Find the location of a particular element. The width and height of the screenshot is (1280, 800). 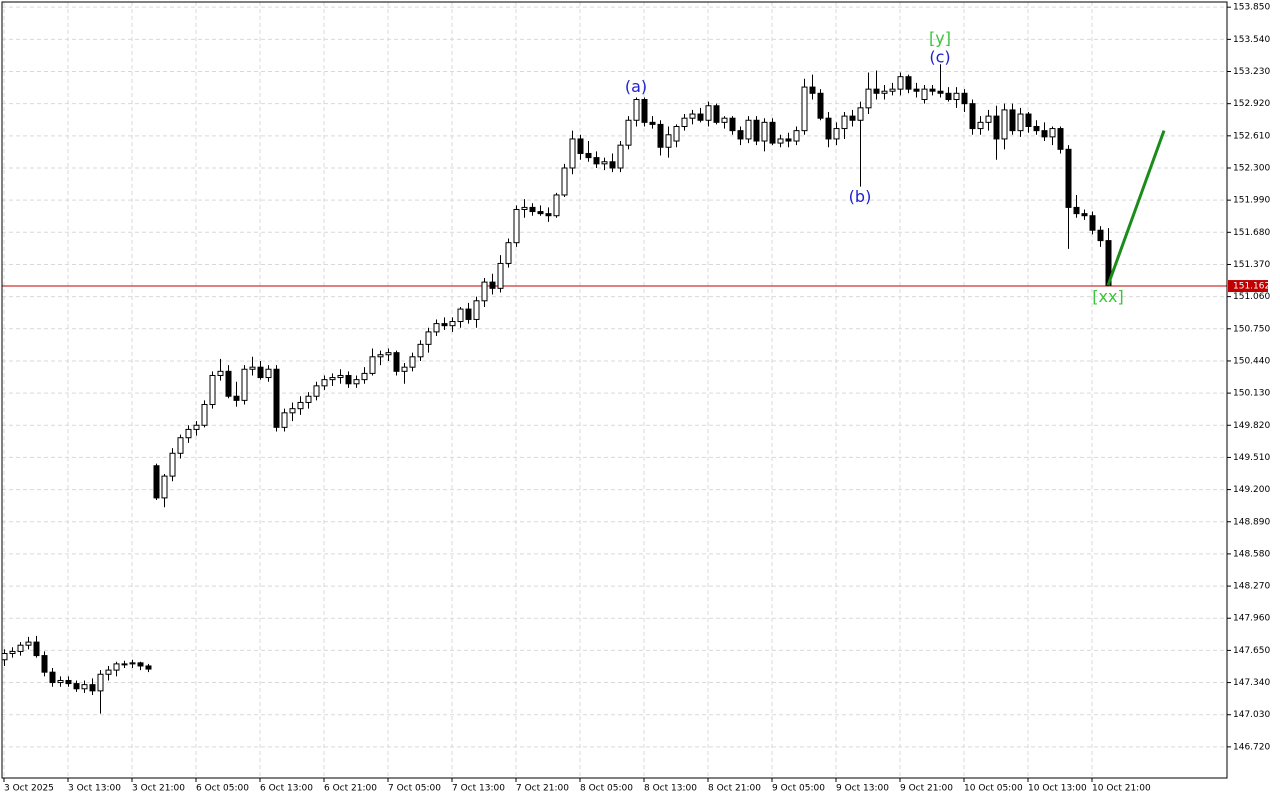

x-tick-label: 3 Oct 2025 is located at coordinates (29, 789).